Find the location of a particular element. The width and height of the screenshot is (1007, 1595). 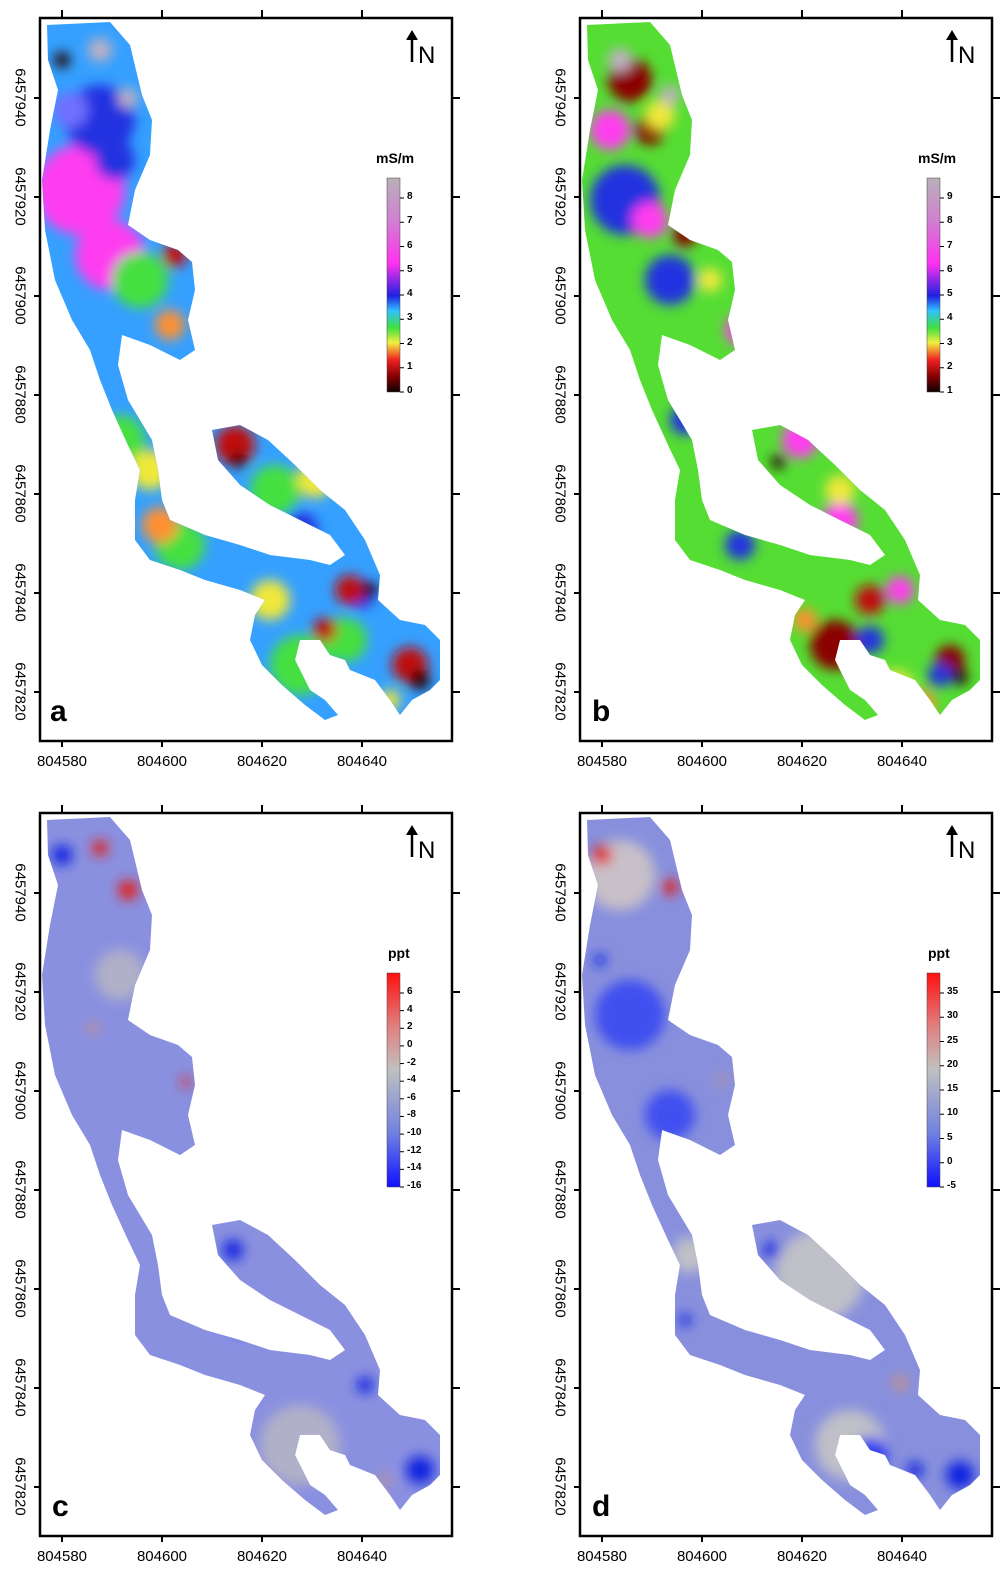

x-tick-label: 804600 is located at coordinates (702, 761).